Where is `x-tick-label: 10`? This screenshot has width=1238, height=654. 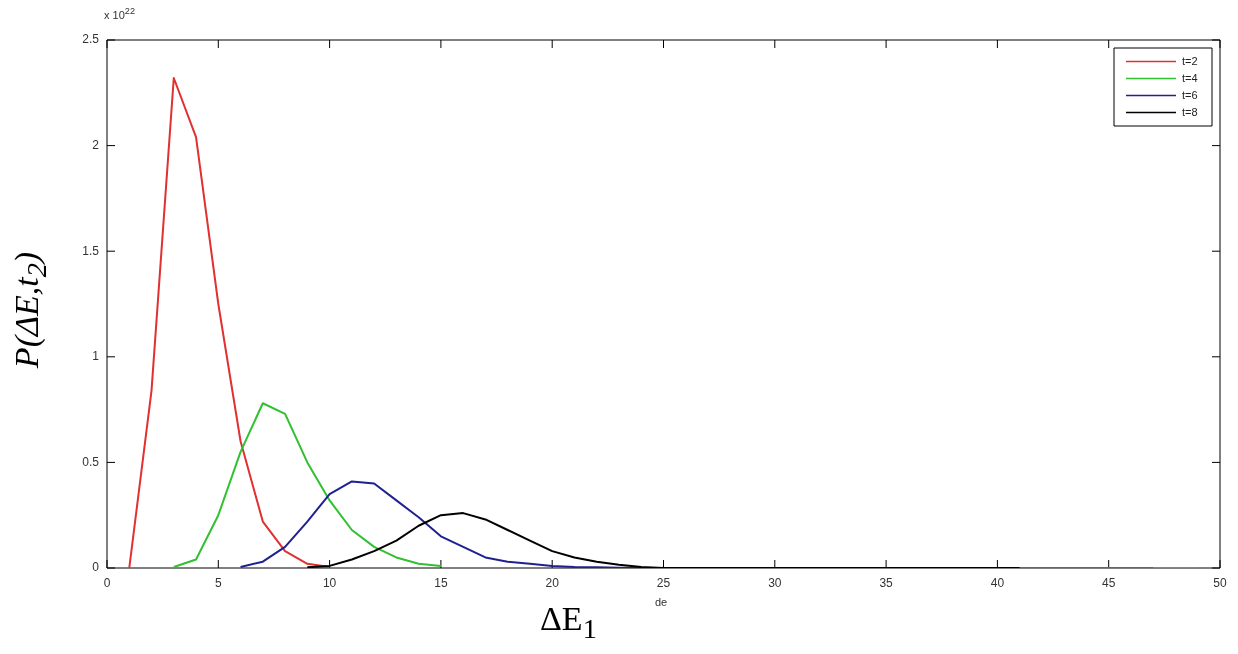
x-tick-label: 10 is located at coordinates (329, 582).